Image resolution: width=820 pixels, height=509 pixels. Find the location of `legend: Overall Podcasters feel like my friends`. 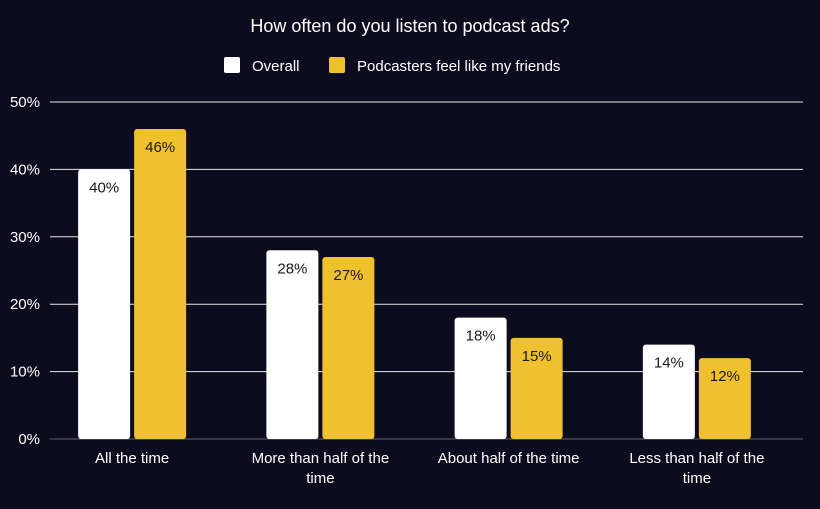

legend: Overall Podcasters feel like my friends is located at coordinates (392, 66).